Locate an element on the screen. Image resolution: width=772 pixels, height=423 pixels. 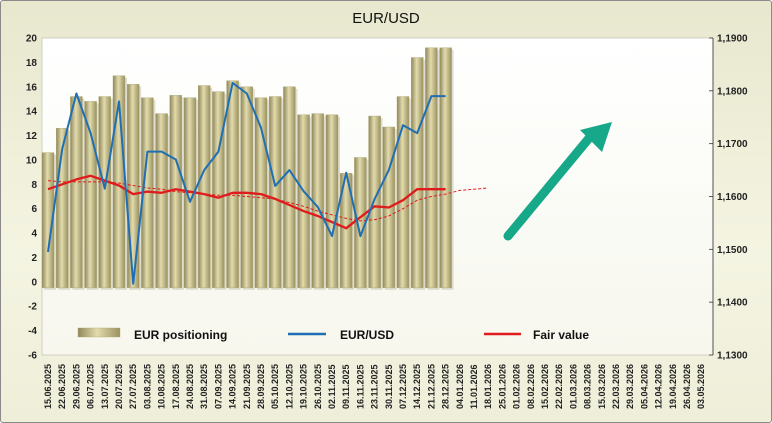
x-axis-date-label: 30.11.2025 is located at coordinates (389, 386).